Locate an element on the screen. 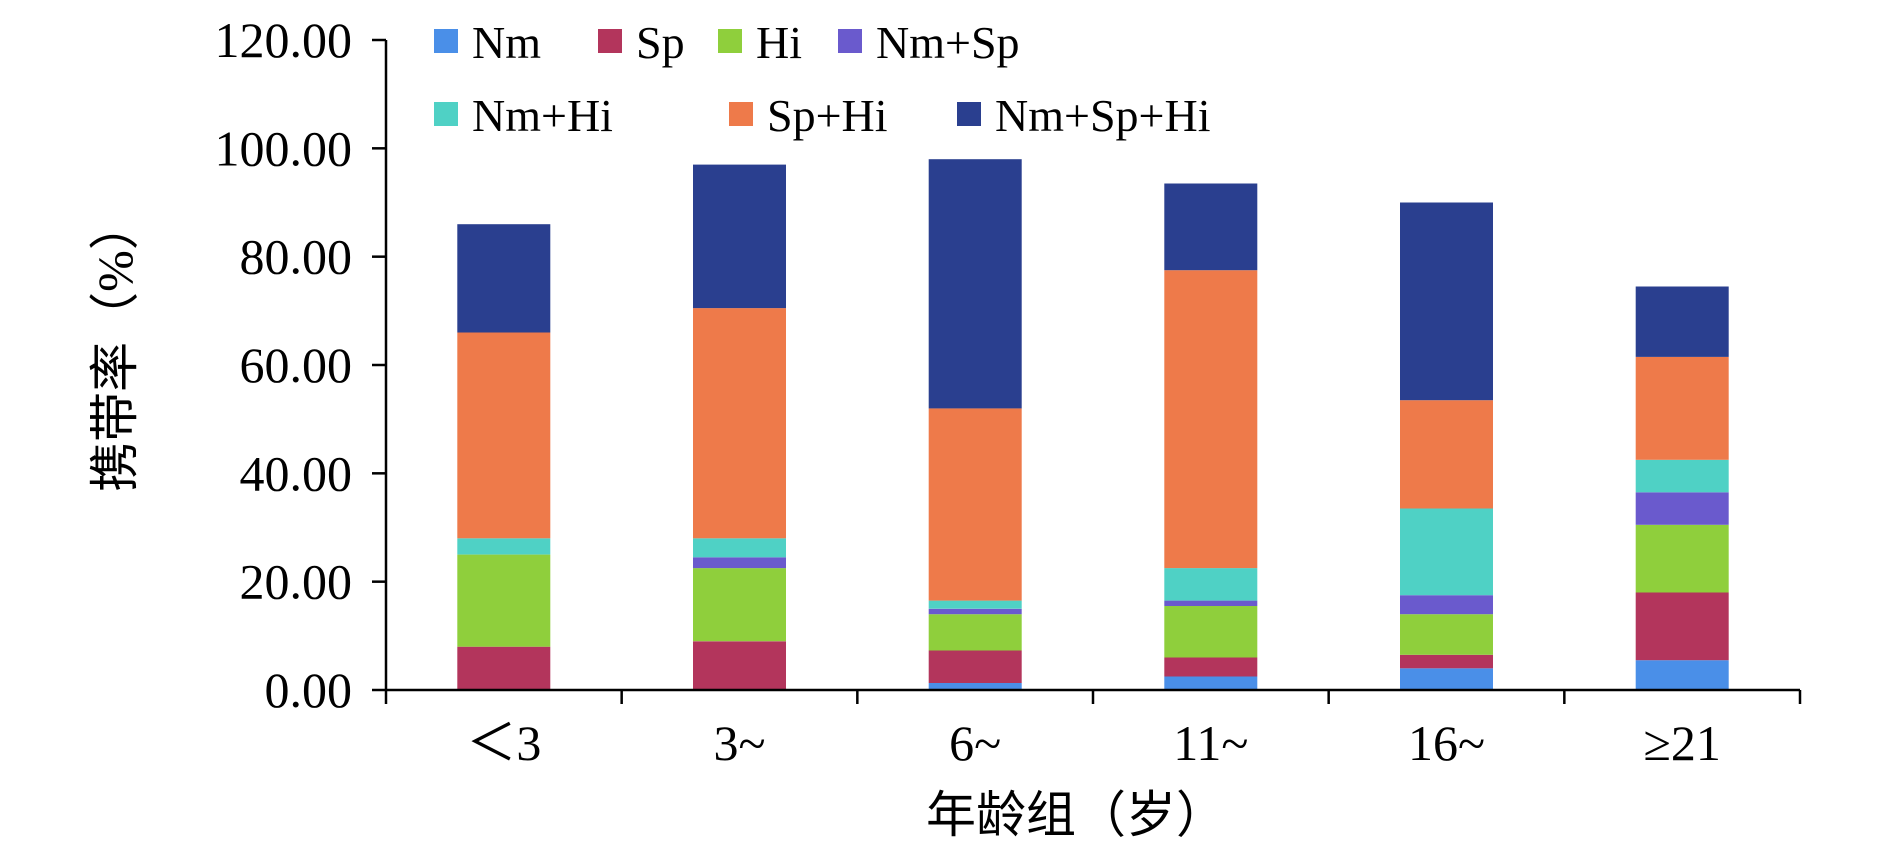 The image size is (1890, 857). x-tick-label: 6~ is located at coordinates (975, 743).